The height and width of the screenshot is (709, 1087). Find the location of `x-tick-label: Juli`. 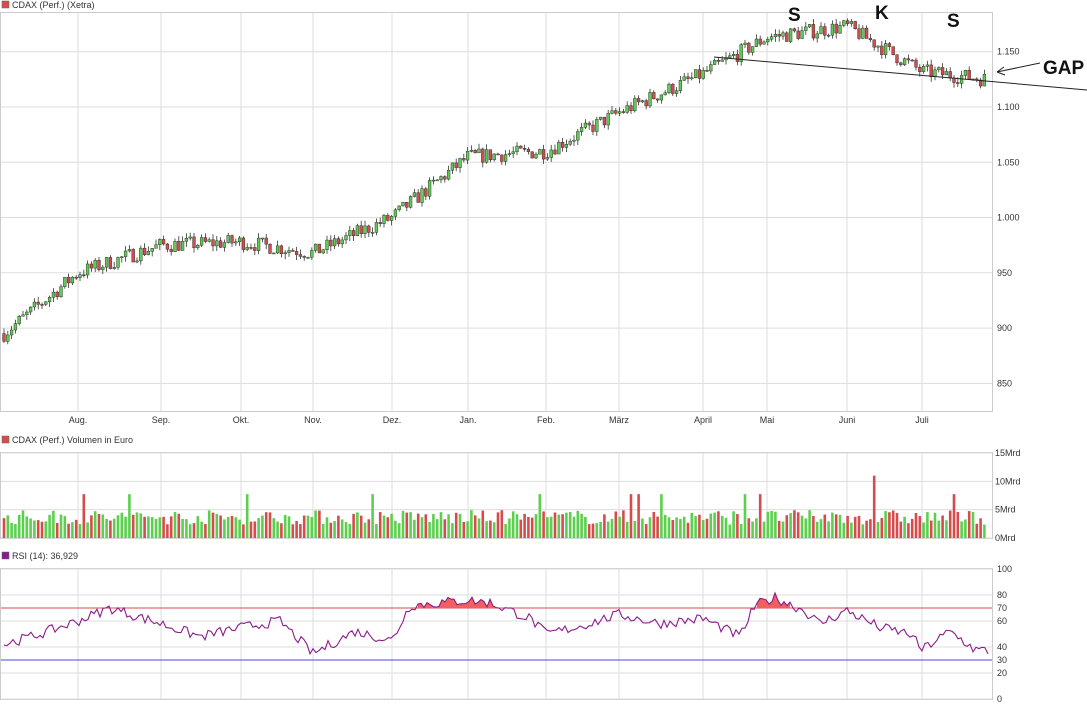

x-tick-label: Juli is located at coordinates (922, 420).